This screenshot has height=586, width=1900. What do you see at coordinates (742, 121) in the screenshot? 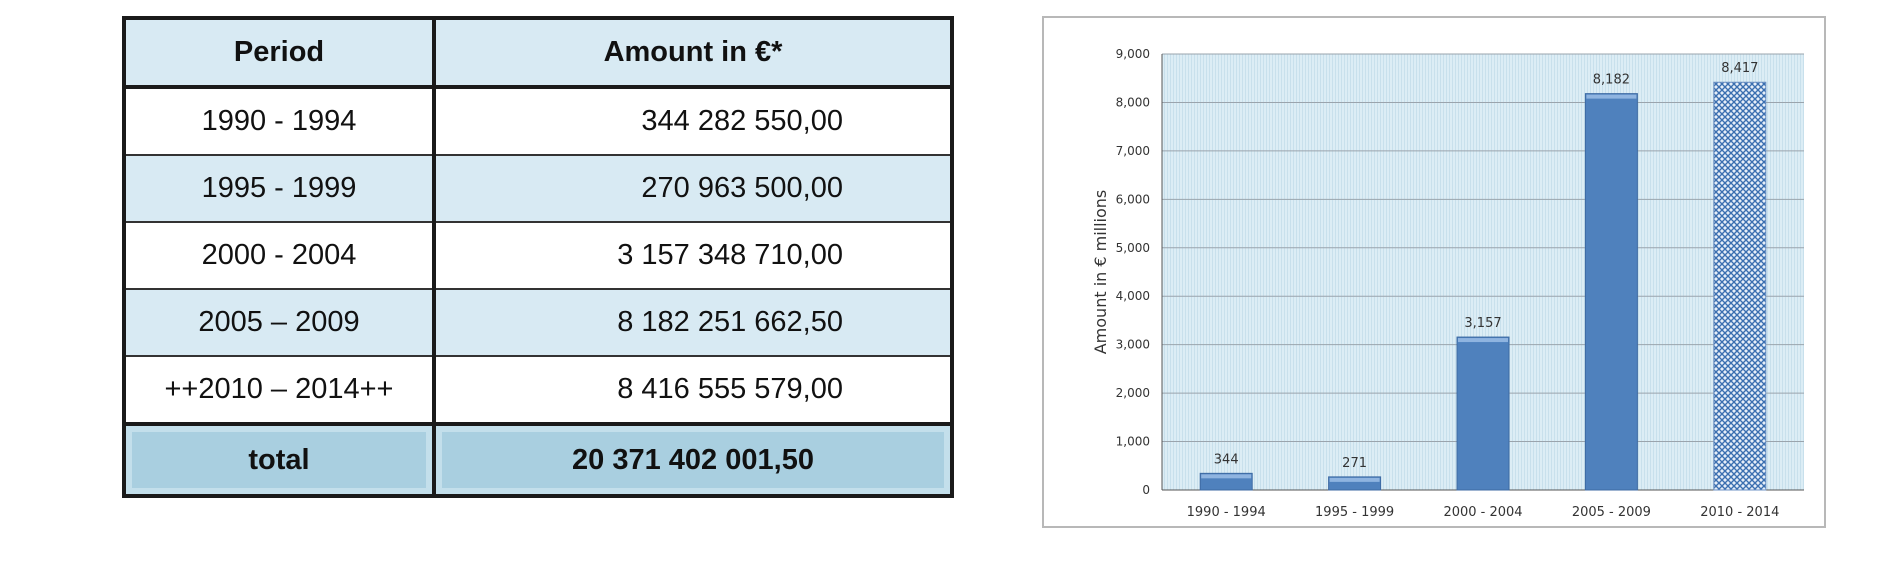
I see `row-amount-value: 344 282 550,00` at bounding box center [742, 121].